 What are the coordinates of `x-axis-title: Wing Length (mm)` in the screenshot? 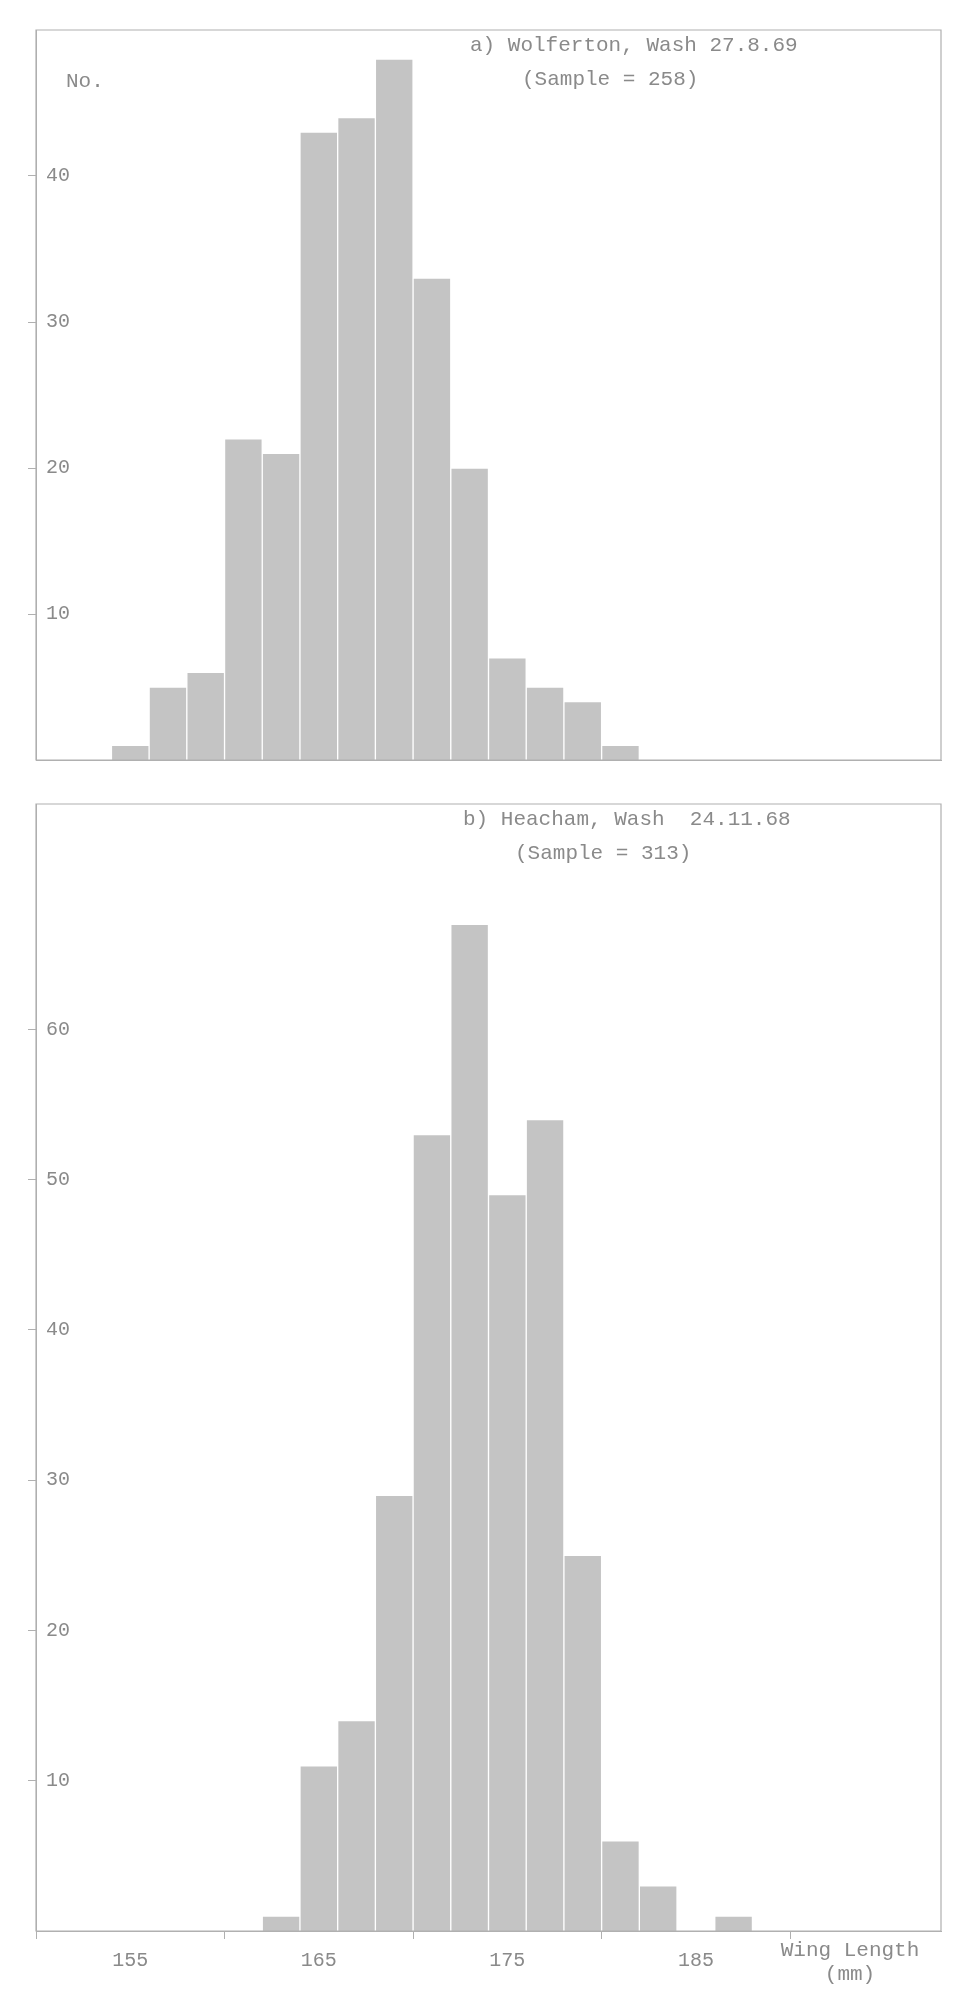 It's located at (850, 1963).